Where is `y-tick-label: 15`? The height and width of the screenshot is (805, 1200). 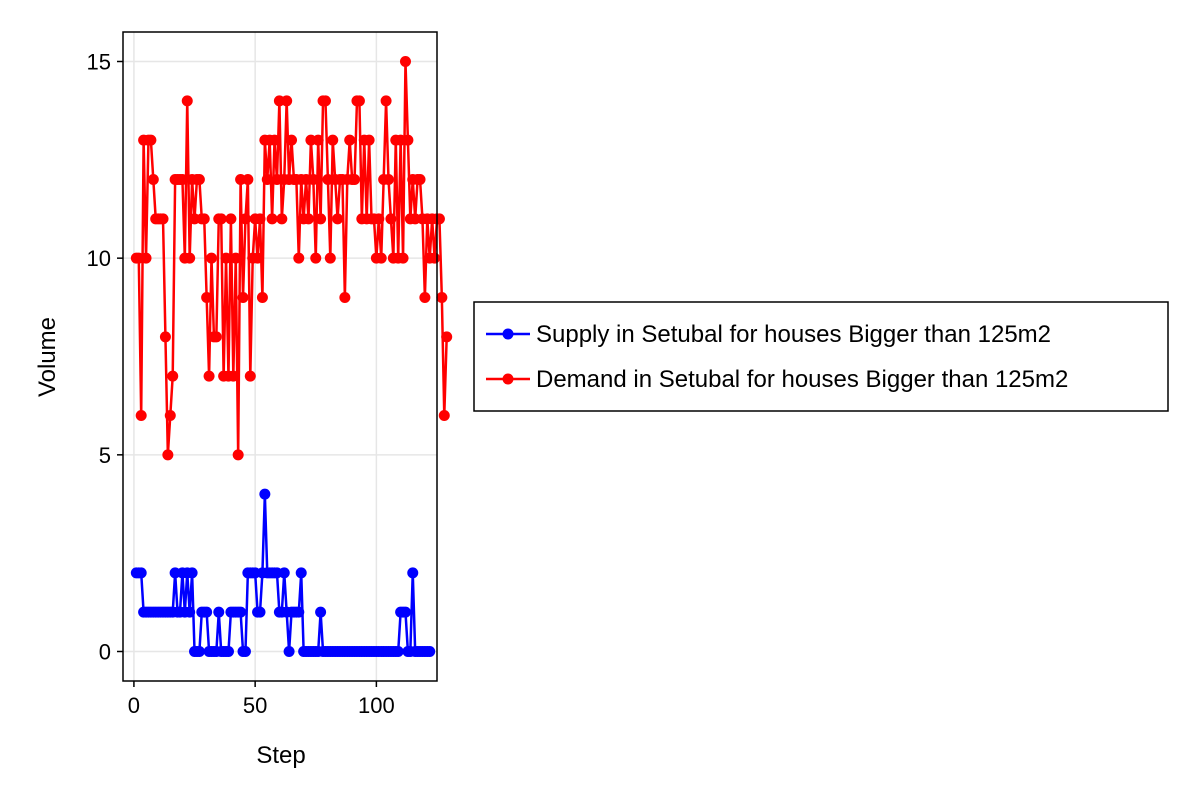
y-tick-label: 15 is located at coordinates (99, 62).